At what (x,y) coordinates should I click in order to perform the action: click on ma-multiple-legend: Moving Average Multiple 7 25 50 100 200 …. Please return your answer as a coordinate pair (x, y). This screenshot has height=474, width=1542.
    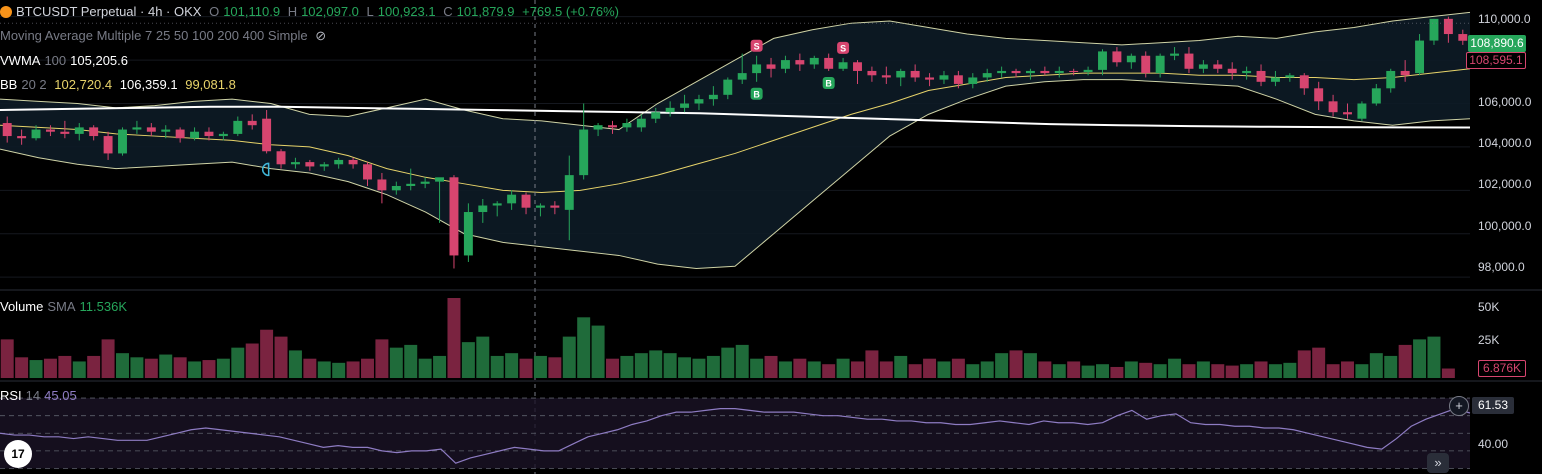
    Looking at the image, I should click on (165, 36).